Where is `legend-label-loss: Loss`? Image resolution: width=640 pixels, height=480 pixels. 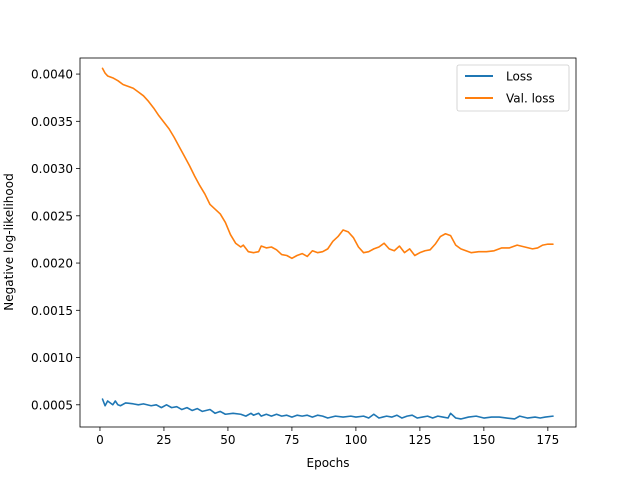
legend-label-loss: Loss is located at coordinates (519, 77).